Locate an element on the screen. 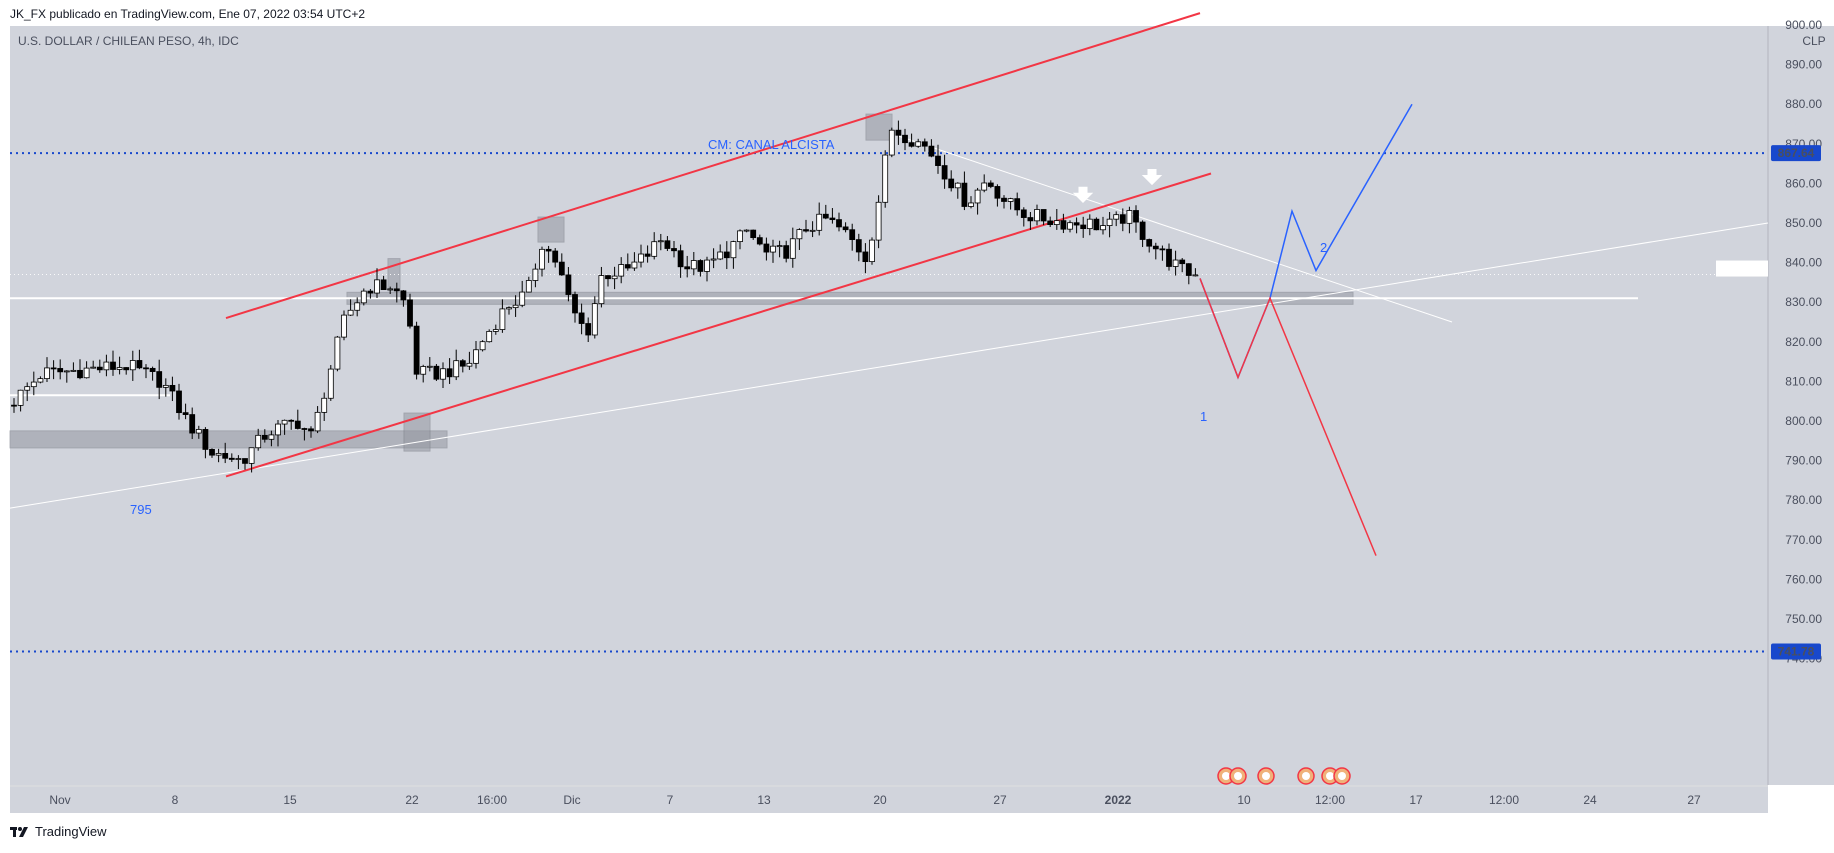  highlight-box is located at coordinates (417, 432).